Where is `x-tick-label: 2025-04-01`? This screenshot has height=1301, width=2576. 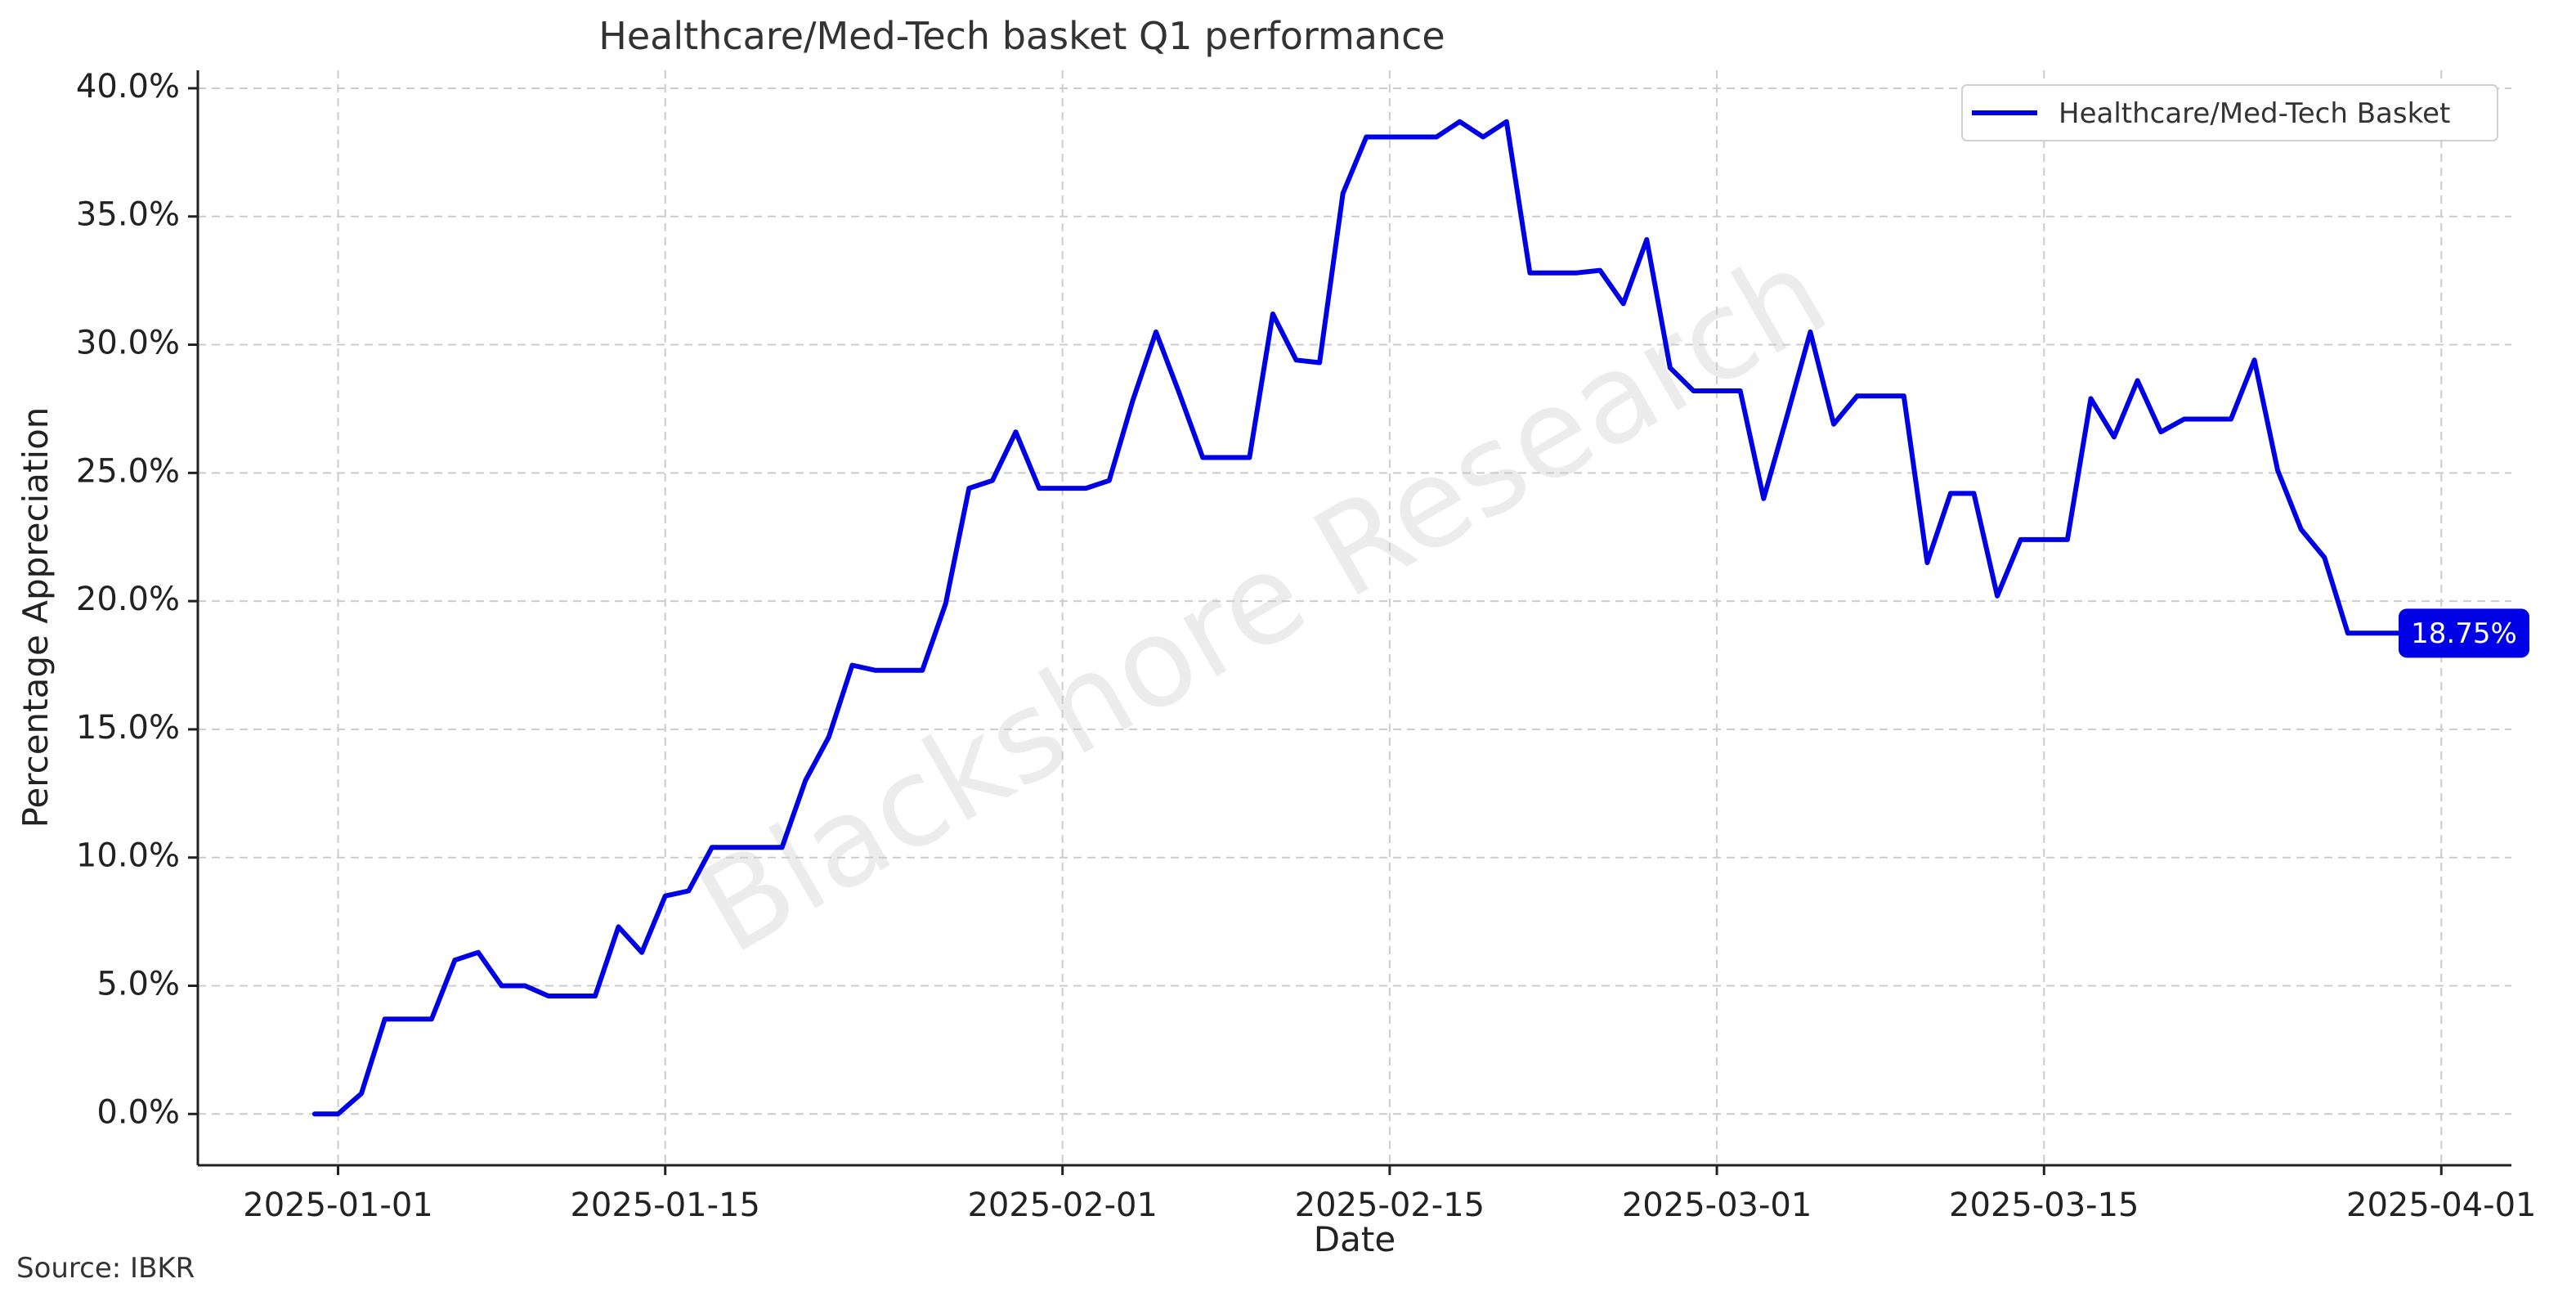
x-tick-label: 2025-04-01 is located at coordinates (2441, 1205).